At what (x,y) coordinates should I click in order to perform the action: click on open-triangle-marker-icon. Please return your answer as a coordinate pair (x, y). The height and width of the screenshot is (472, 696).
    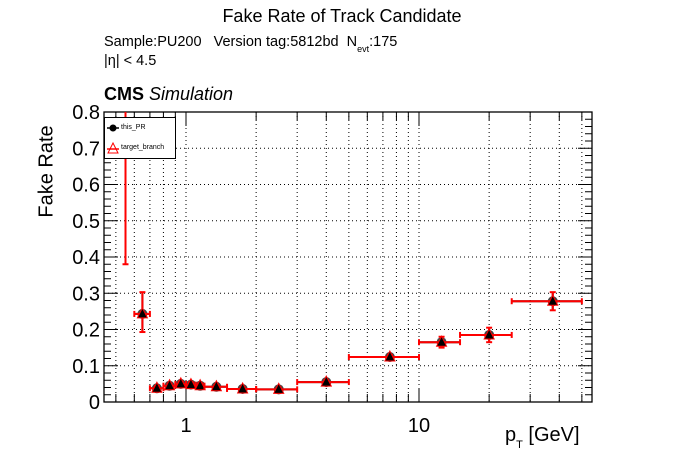
    Looking at the image, I should click on (113, 147).